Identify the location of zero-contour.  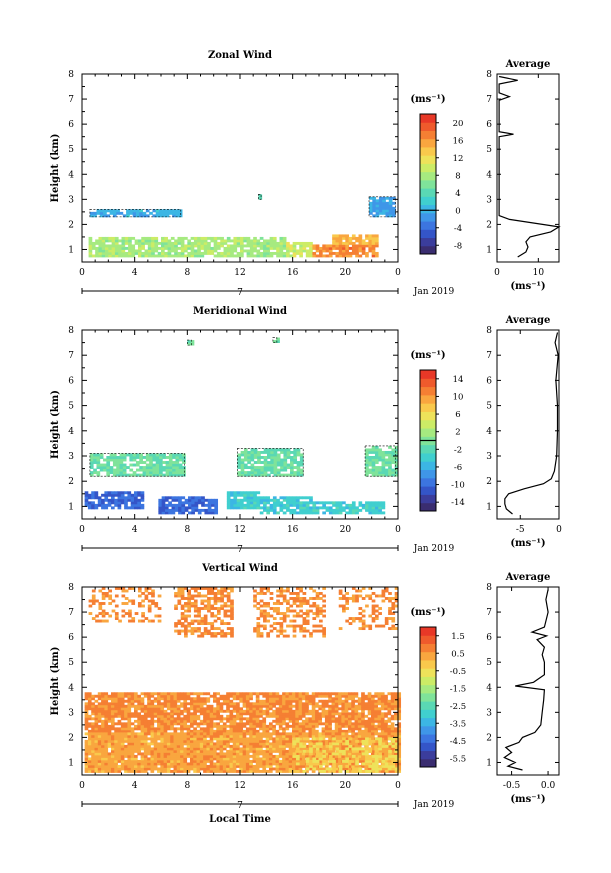
(189, 342).